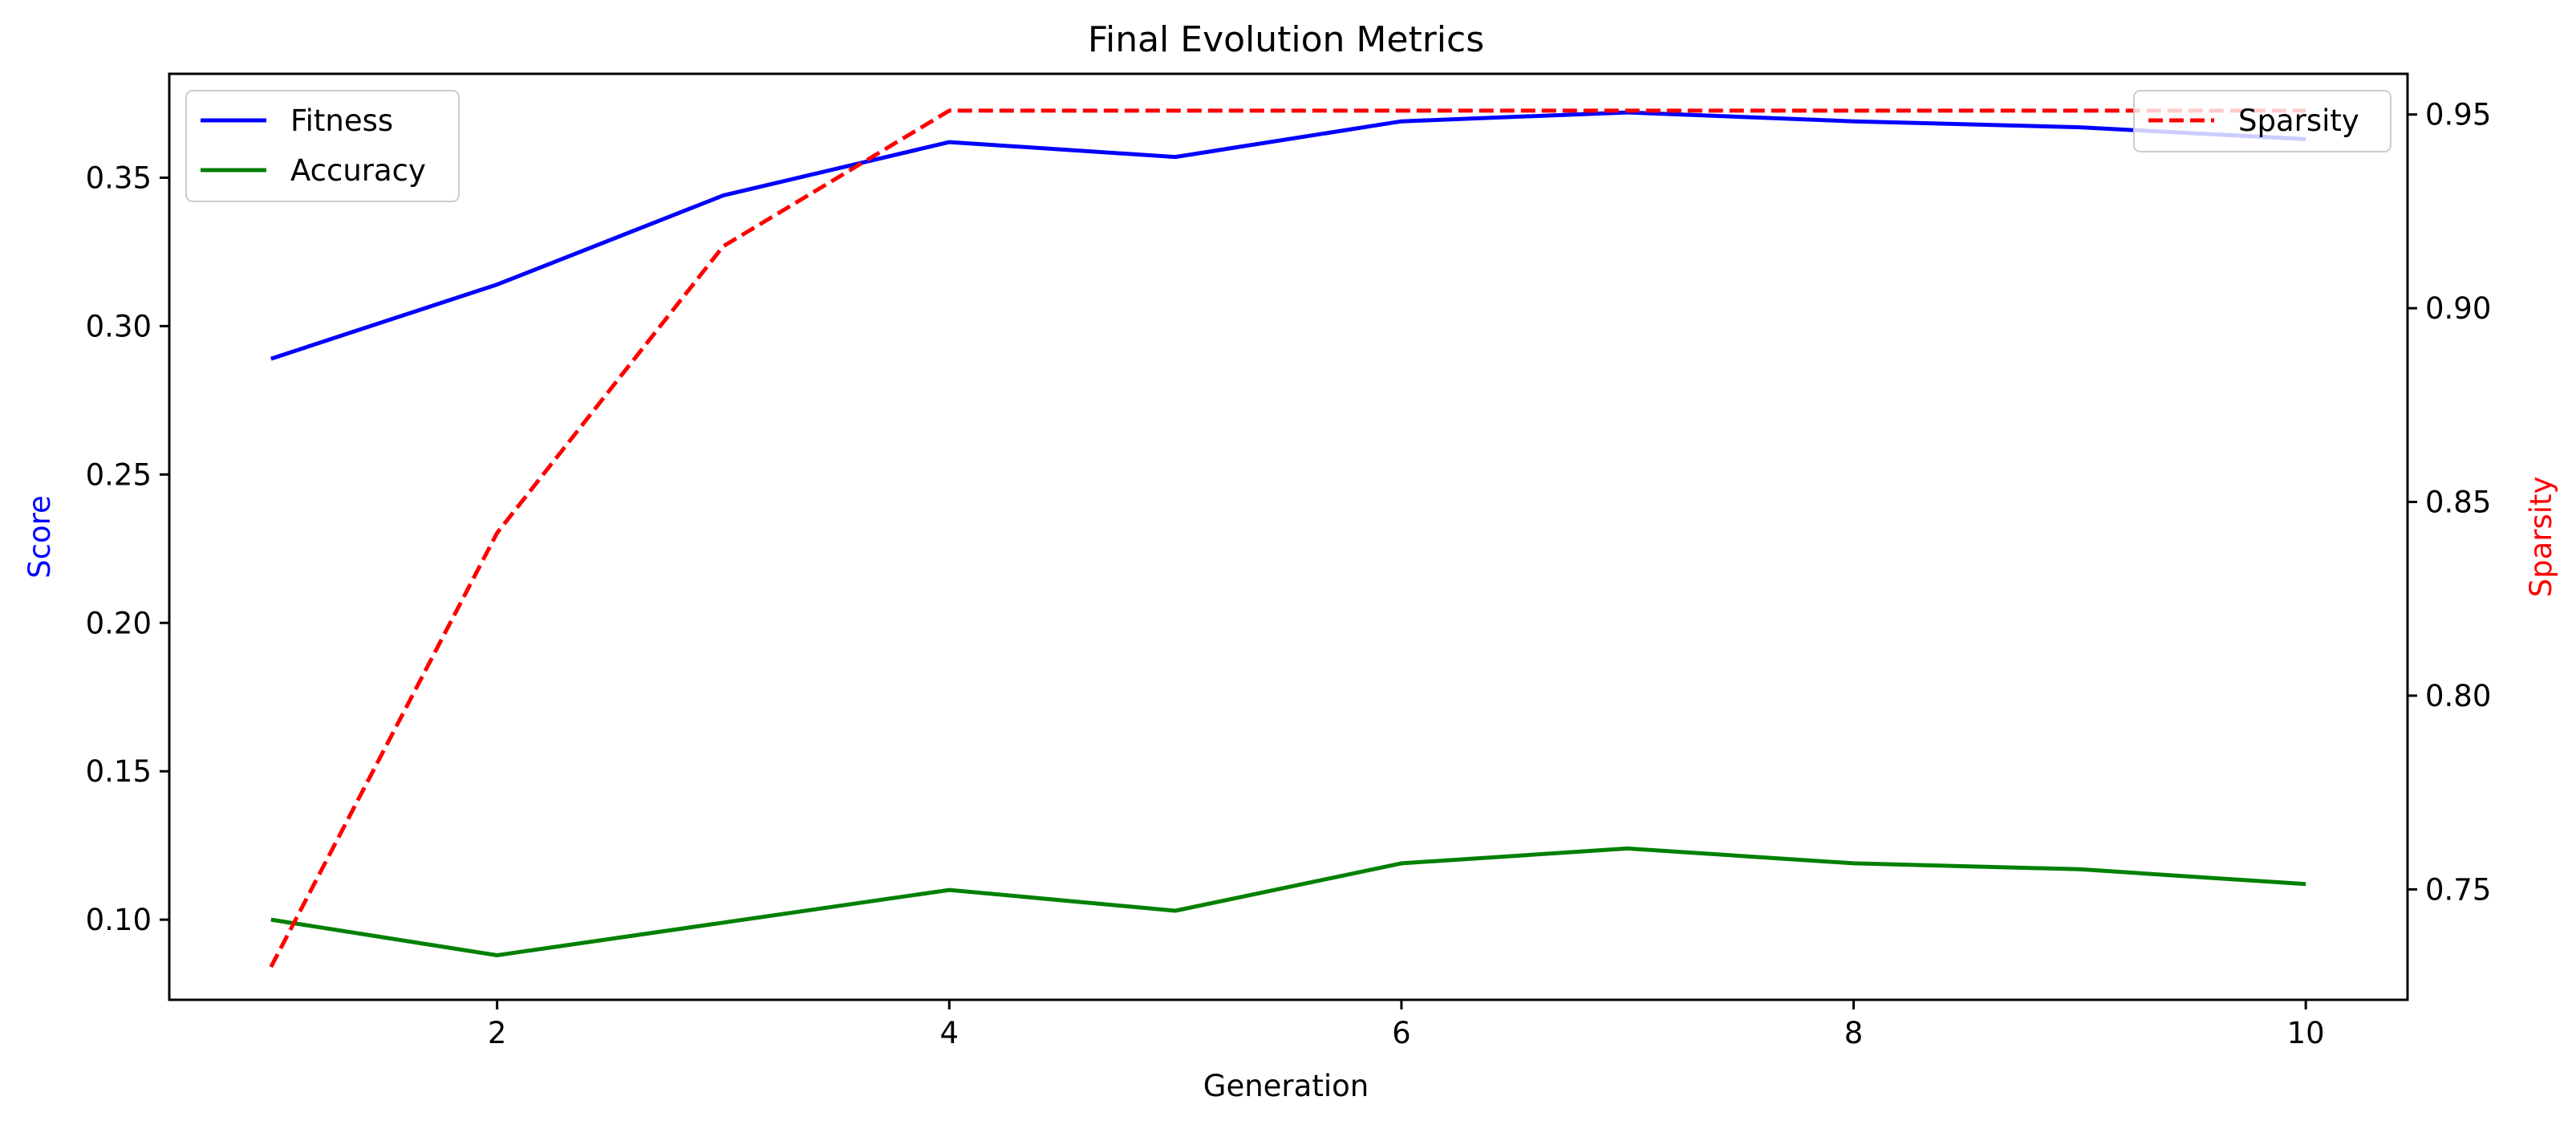  Describe the element at coordinates (358, 170) in the screenshot. I see `legend-label: Accuracy` at that location.